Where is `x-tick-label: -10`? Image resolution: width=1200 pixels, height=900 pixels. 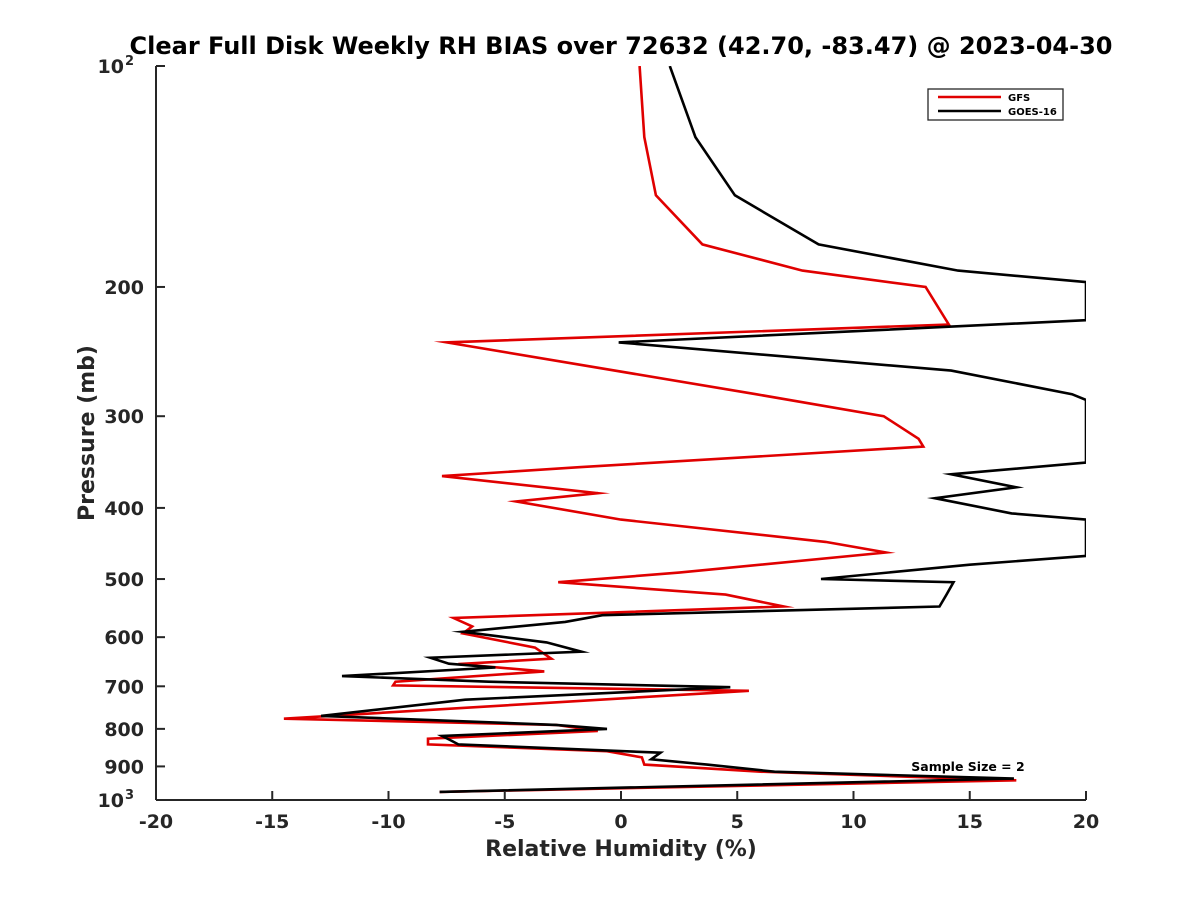
x-tick-label: -10 is located at coordinates (388, 822).